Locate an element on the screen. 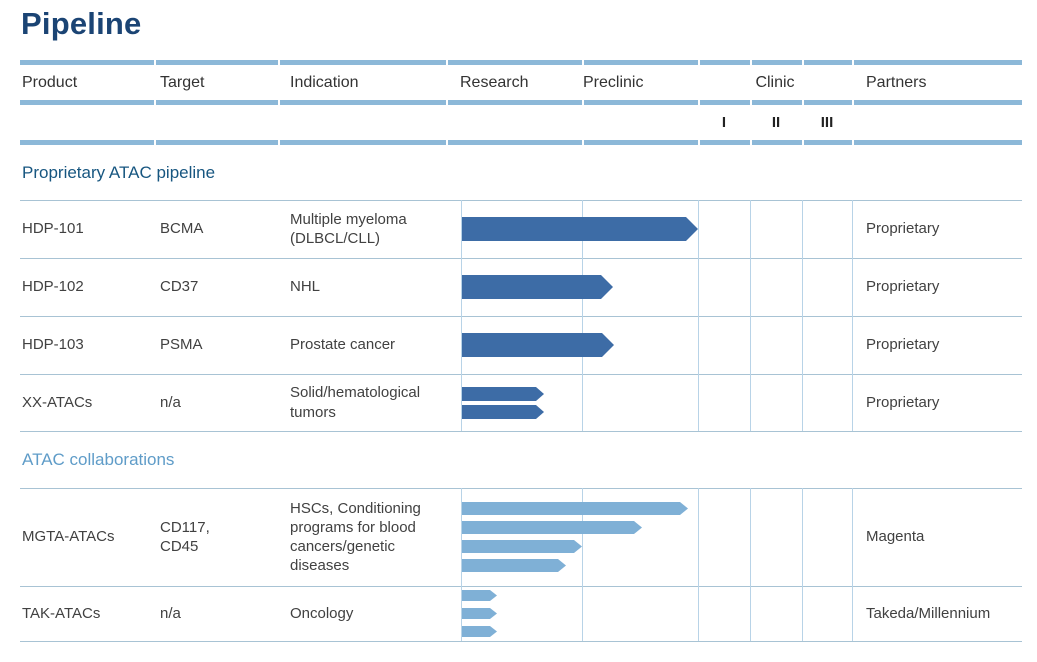  cell-product: HDP-101 is located at coordinates (53, 229).